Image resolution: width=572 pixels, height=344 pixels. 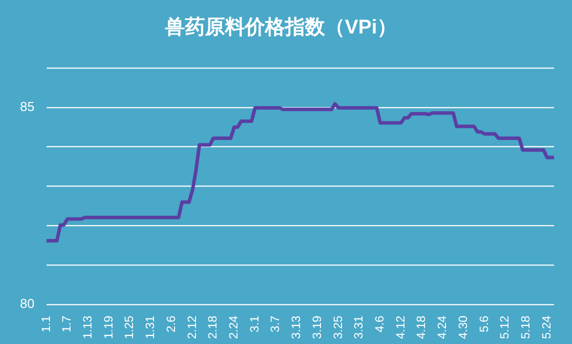 What do you see at coordinates (525, 327) in the screenshot?
I see `x-tick-label: 5.18` at bounding box center [525, 327].